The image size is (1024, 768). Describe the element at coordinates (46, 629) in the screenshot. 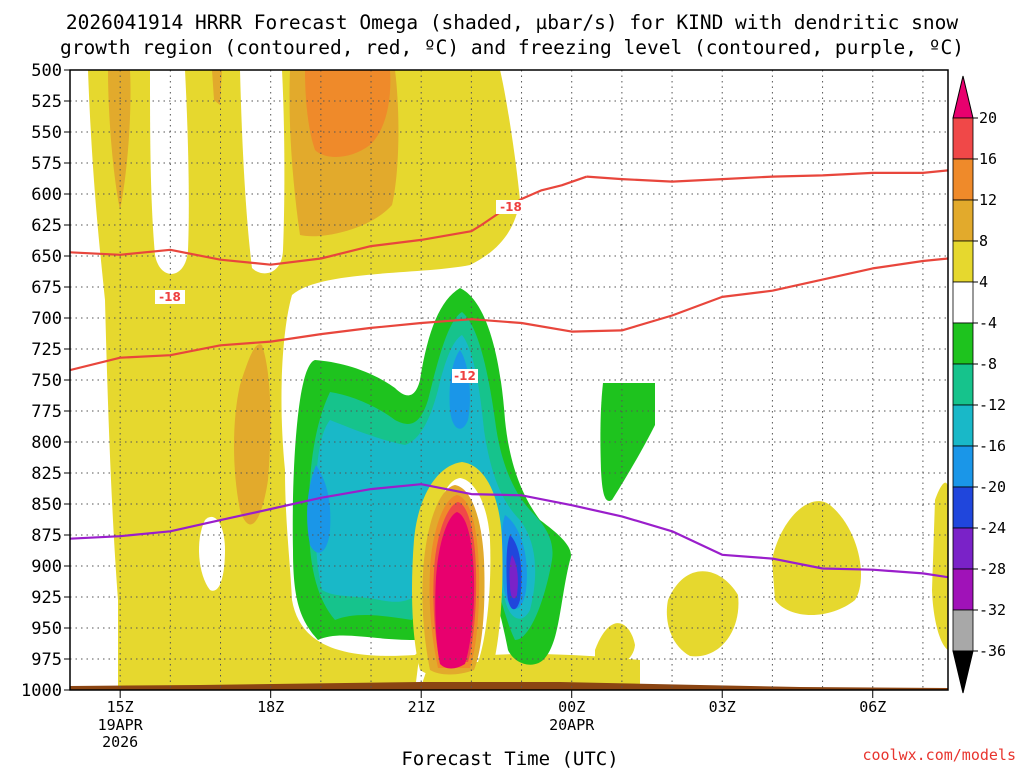

I see `y-tick-label: 950` at that location.